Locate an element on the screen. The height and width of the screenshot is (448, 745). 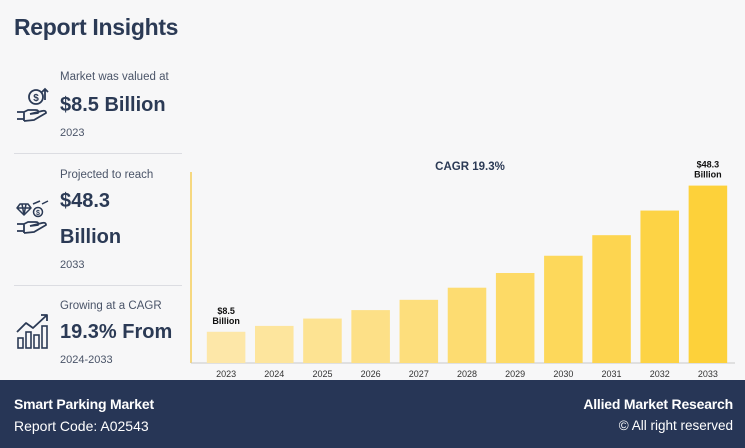
stat-value-line-1: $48.3 is located at coordinates (85, 201).